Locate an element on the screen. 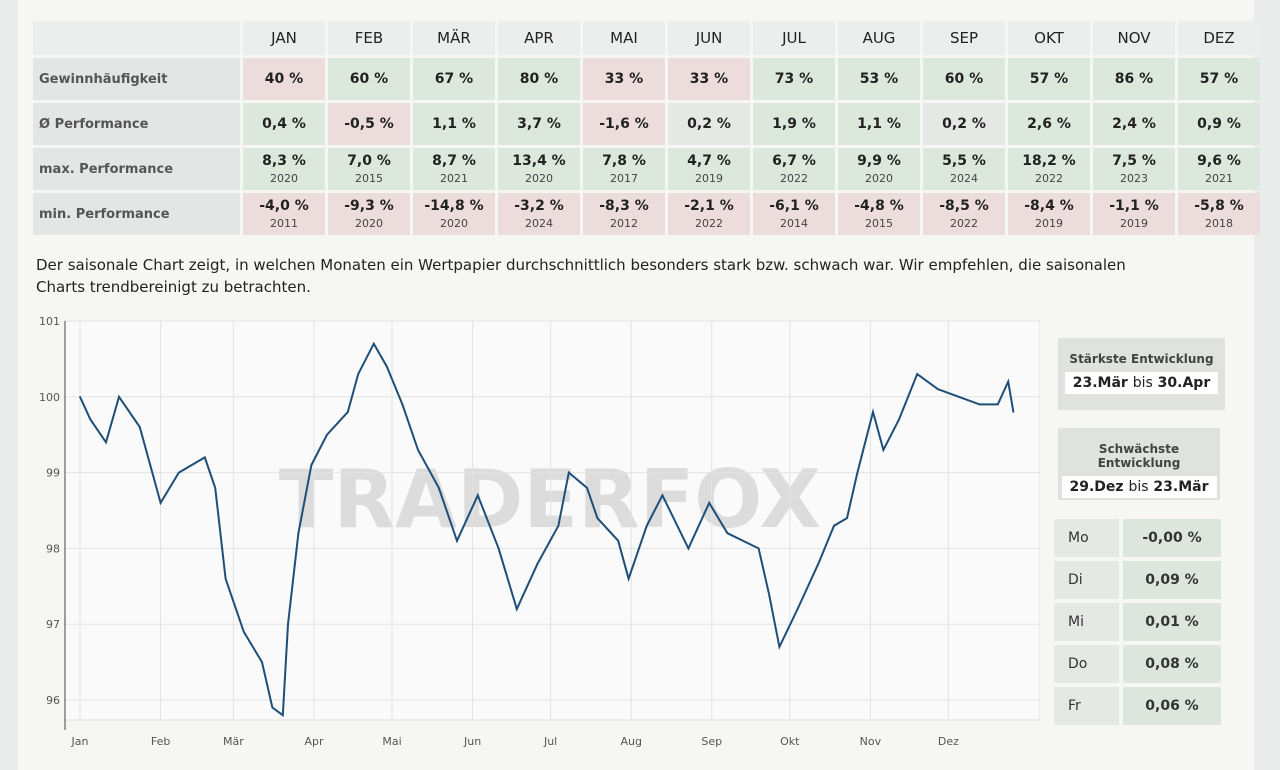  weekday-row: Mo -0,00 % is located at coordinates (1137, 538).